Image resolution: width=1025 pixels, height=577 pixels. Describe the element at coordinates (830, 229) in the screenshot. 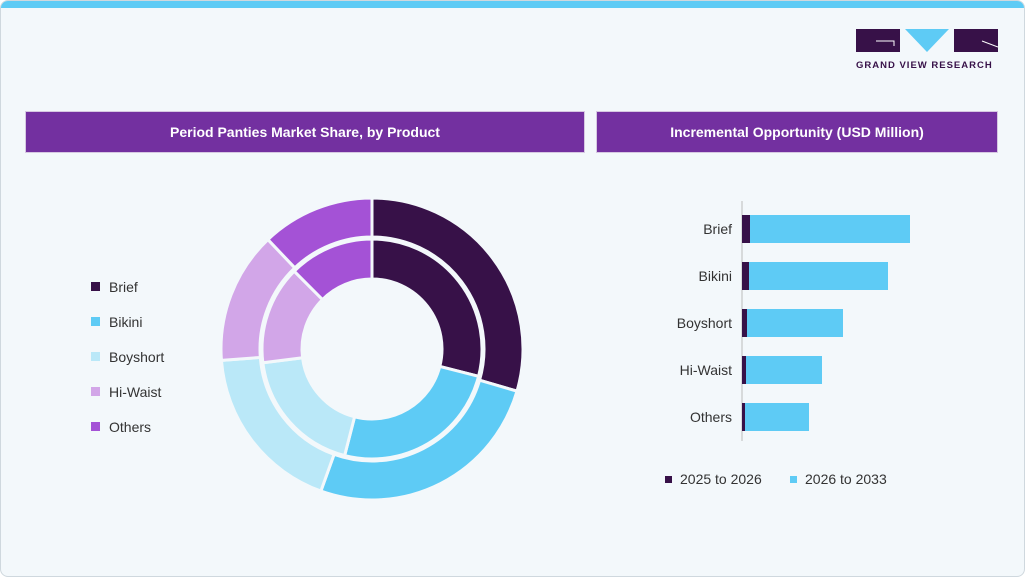

I see `bar-brief-2026-2033` at that location.